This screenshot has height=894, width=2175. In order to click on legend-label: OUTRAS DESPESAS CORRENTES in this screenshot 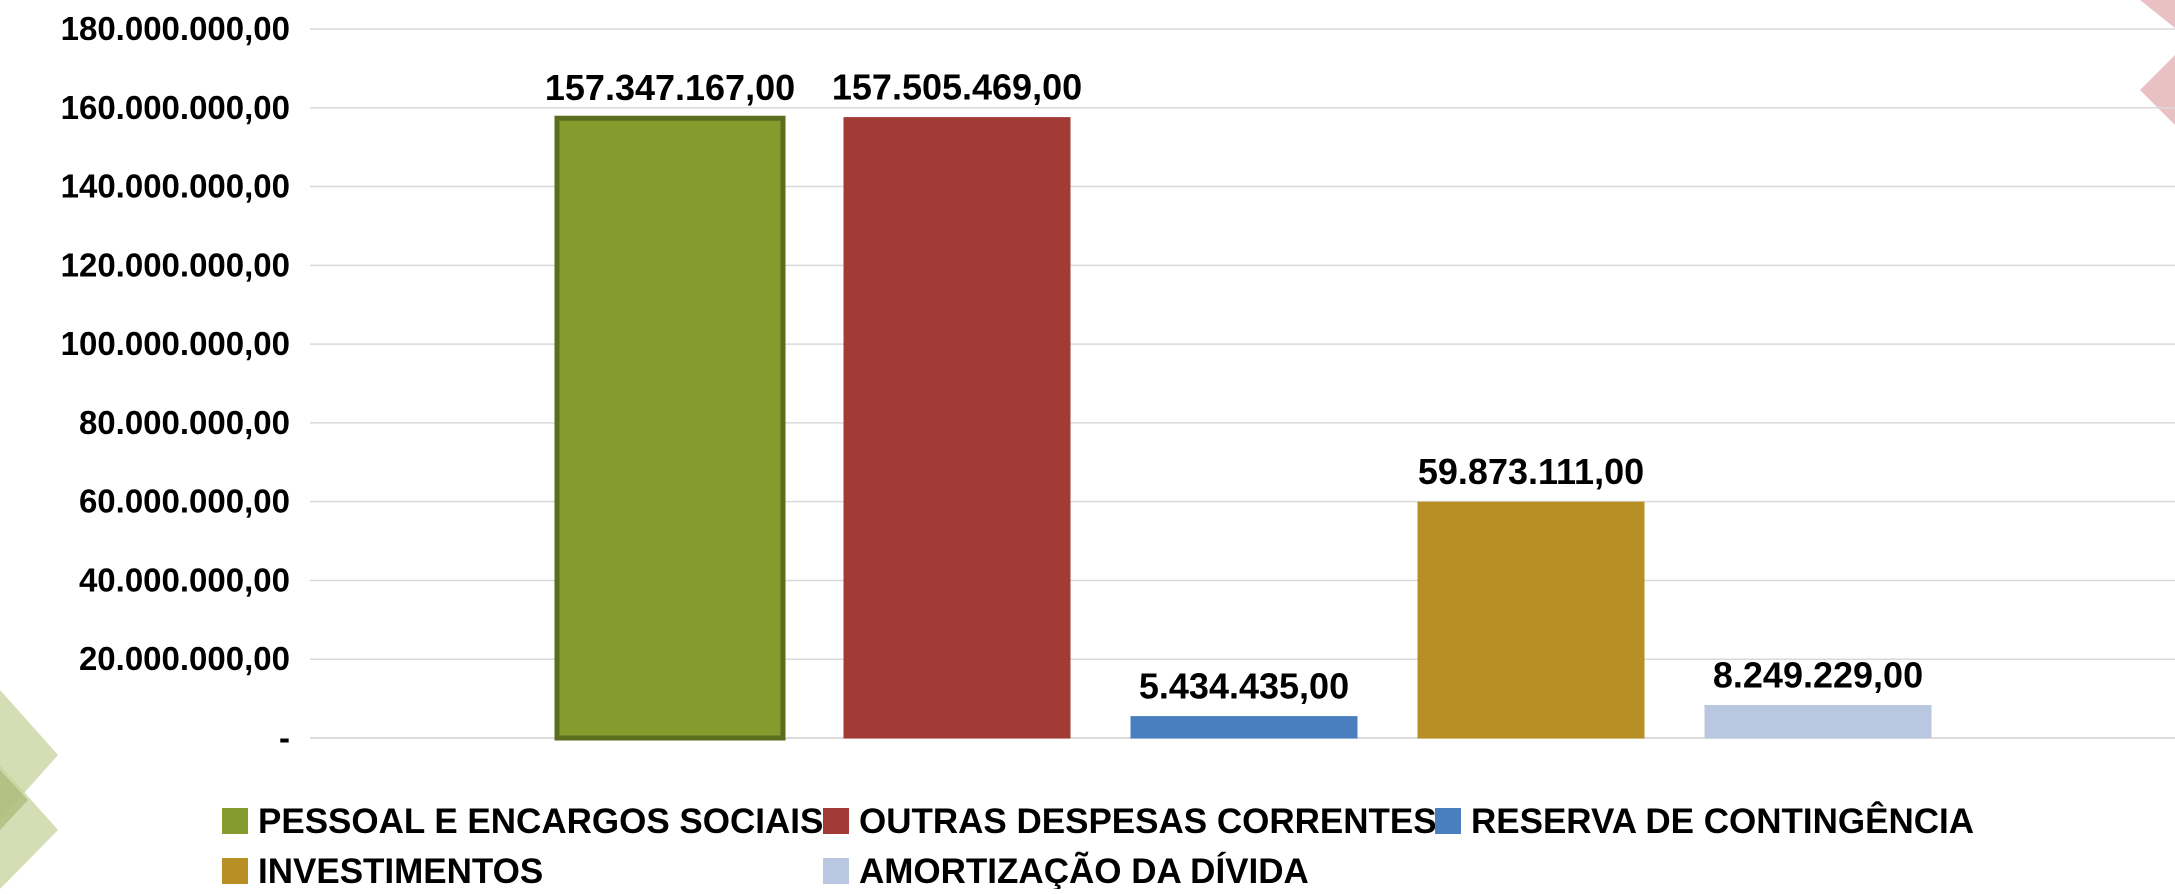, I will do `click(1148, 821)`.